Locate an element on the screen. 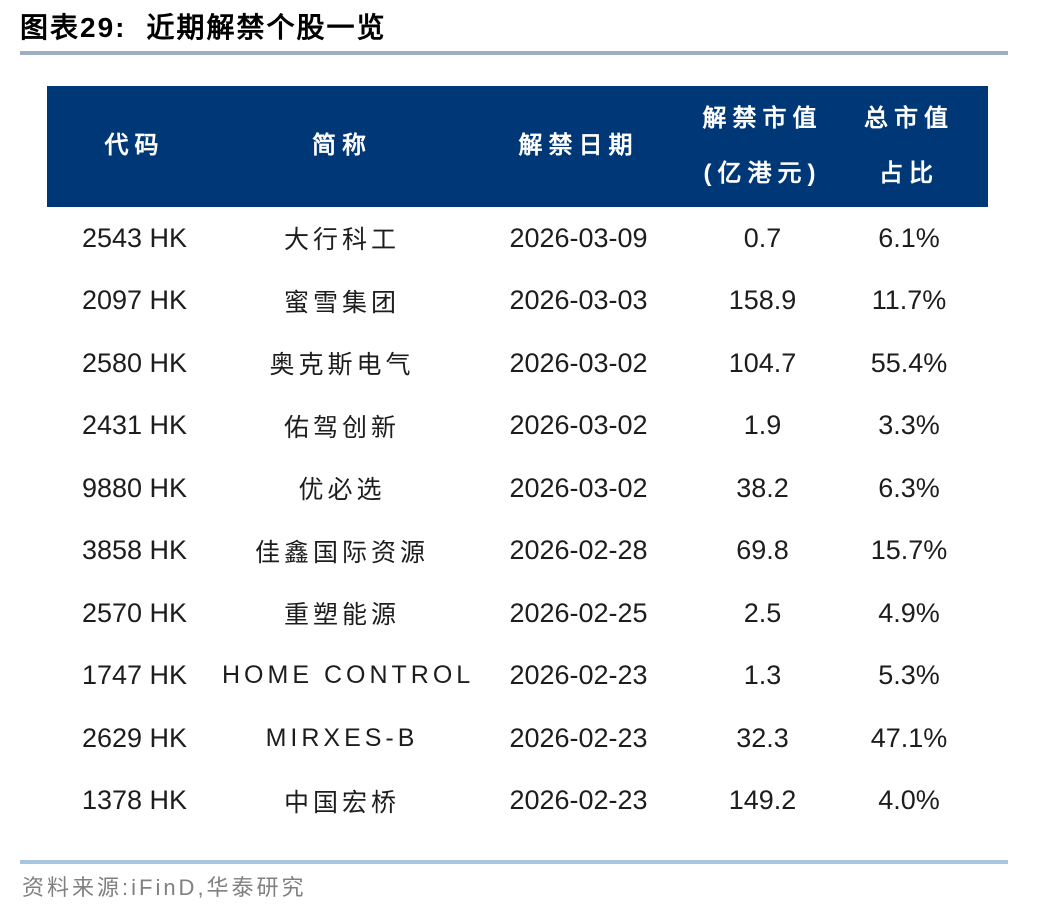 This screenshot has height=916, width=1048. cell-code: 2629 HK is located at coordinates (134, 737).